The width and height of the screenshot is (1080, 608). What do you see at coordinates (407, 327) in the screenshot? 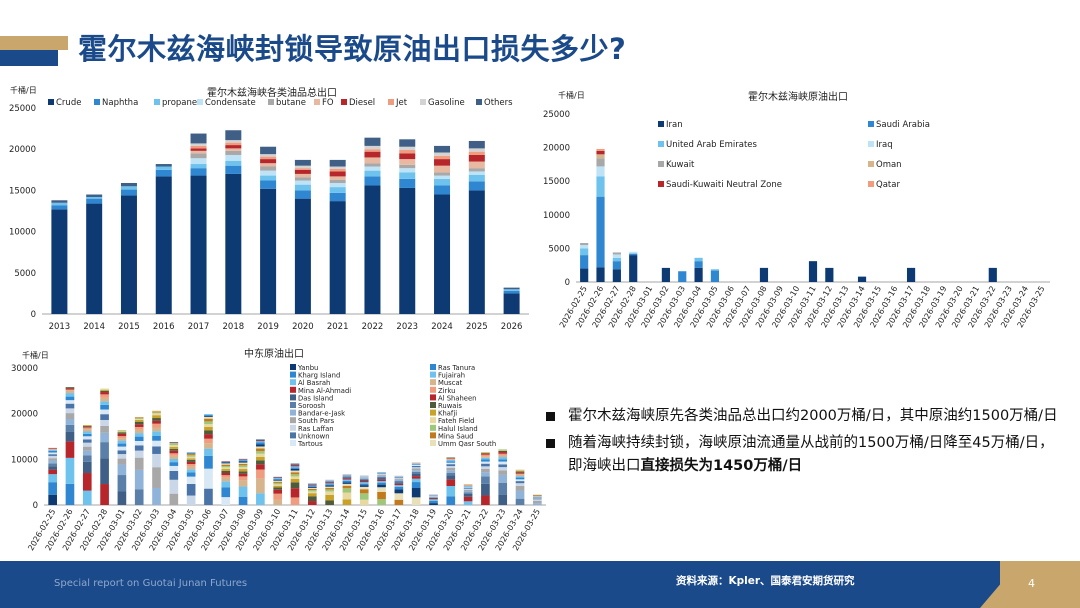
I see `x-tick-label: 2023` at bounding box center [407, 327].